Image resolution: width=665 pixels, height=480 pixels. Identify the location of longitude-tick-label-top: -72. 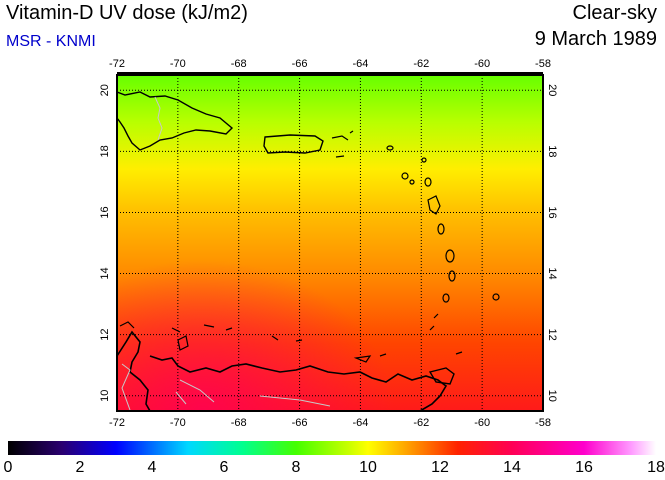
(117, 64).